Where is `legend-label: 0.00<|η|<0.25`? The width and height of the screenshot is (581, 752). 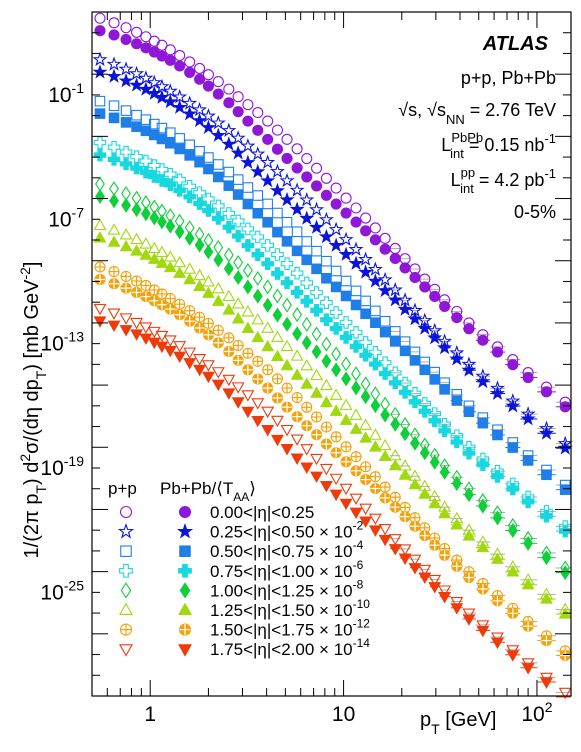
legend-label: 0.00<|η|<0.25 is located at coordinates (262, 512).